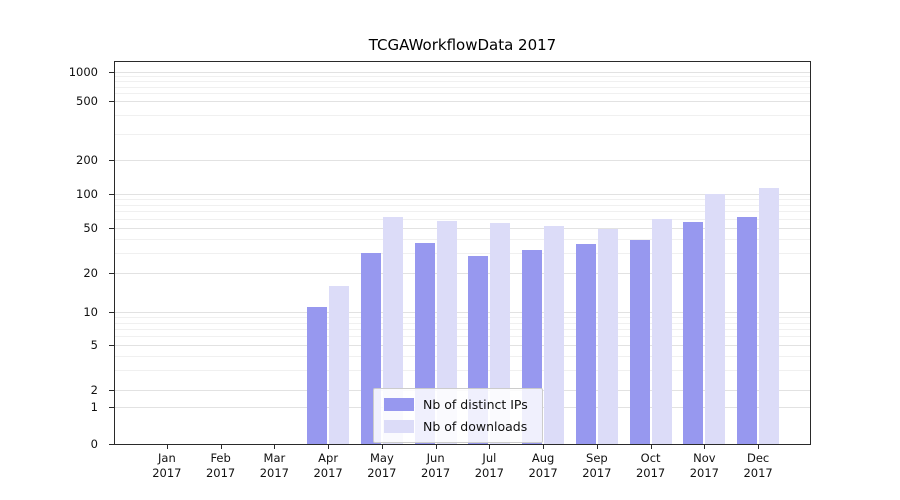 This screenshot has width=900, height=500. Describe the element at coordinates (87, 101) in the screenshot. I see `y-tick-label: 500` at that location.